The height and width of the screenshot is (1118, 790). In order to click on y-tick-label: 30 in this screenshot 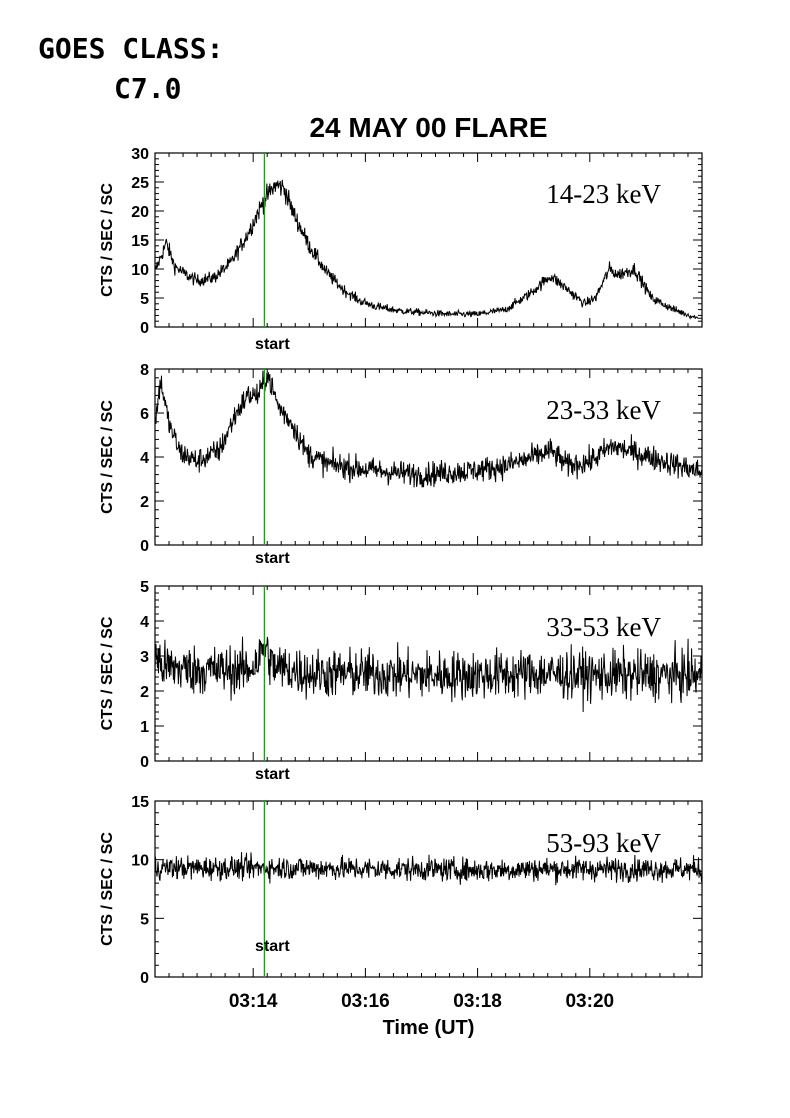, I will do `click(140, 154)`.